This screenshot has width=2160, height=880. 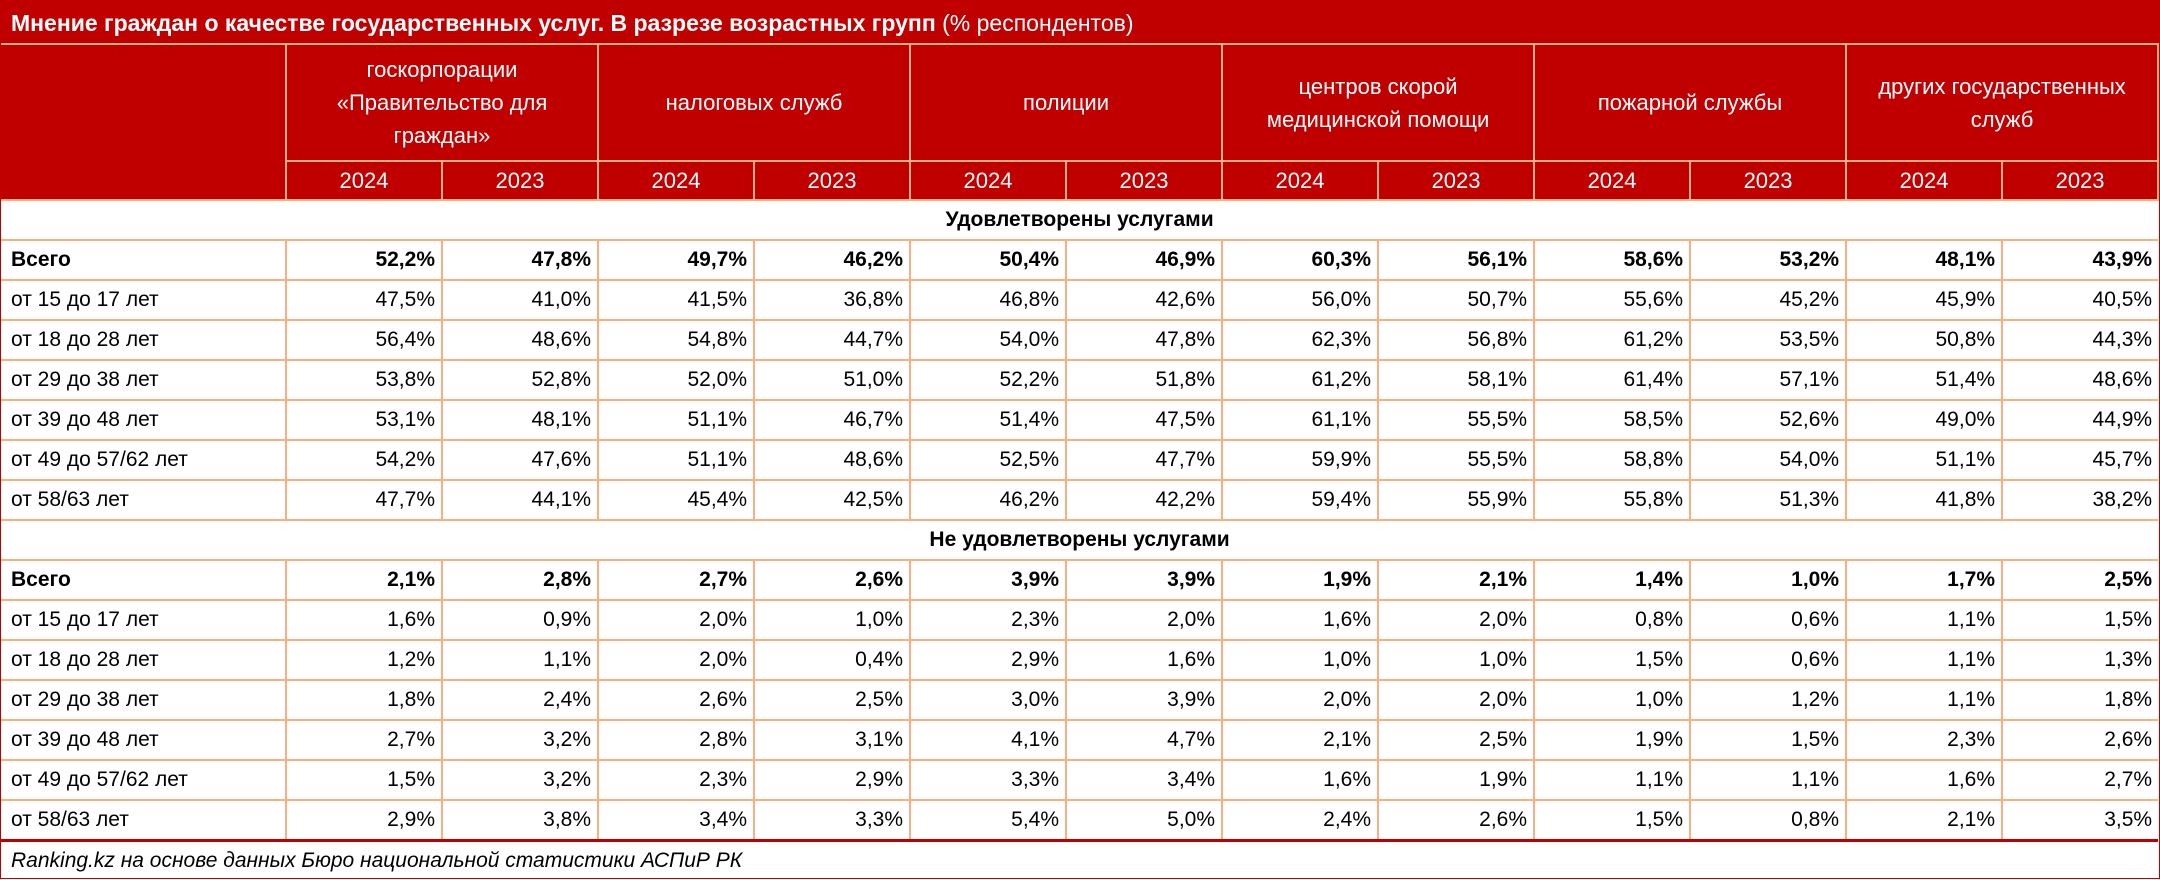 I want to click on value-cell: 51,8%, so click(x=1144, y=380).